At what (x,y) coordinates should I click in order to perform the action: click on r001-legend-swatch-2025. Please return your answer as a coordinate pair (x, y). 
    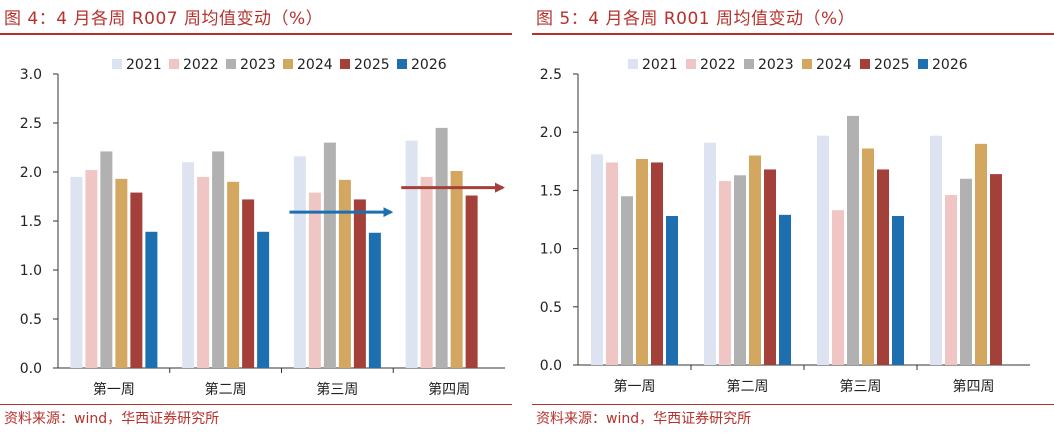
    Looking at the image, I should click on (865, 64).